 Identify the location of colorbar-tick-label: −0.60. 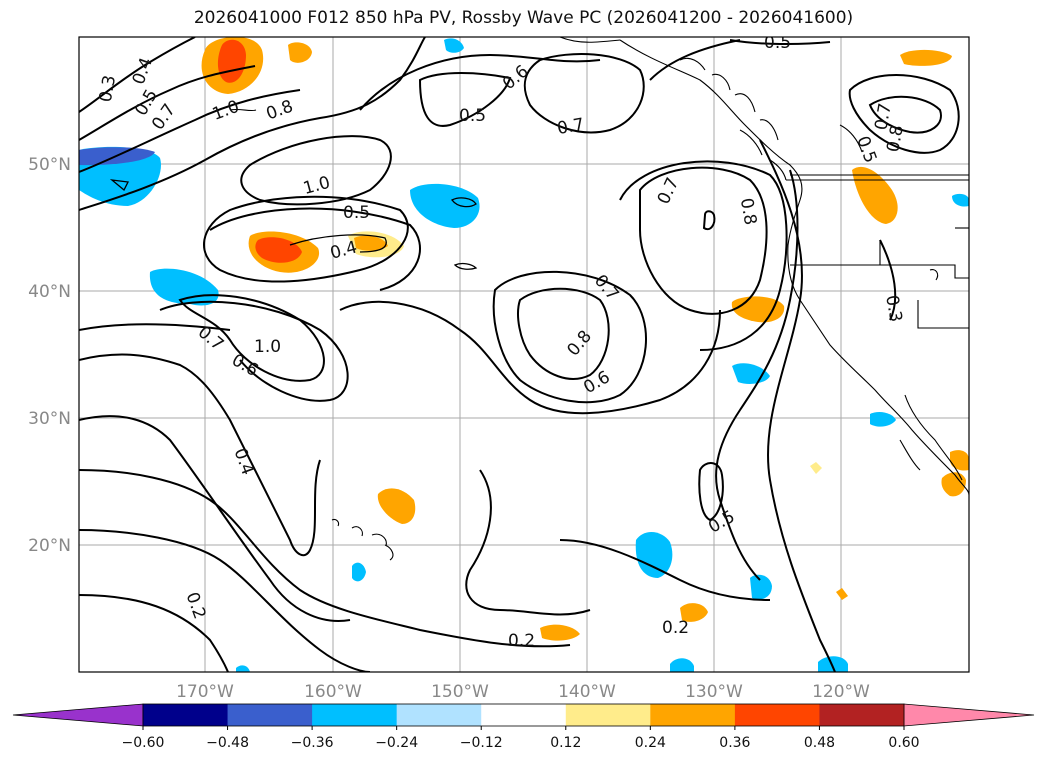
(143, 743).